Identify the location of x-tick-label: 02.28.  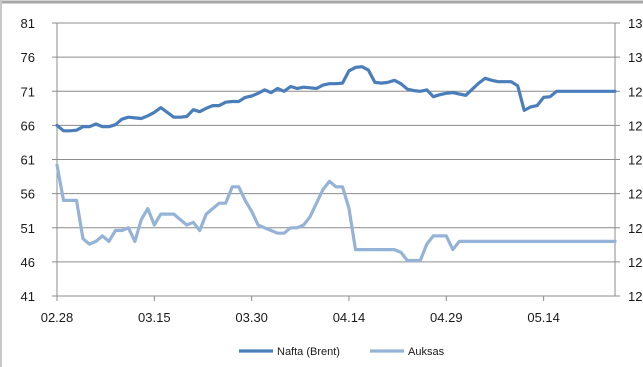
(57, 317).